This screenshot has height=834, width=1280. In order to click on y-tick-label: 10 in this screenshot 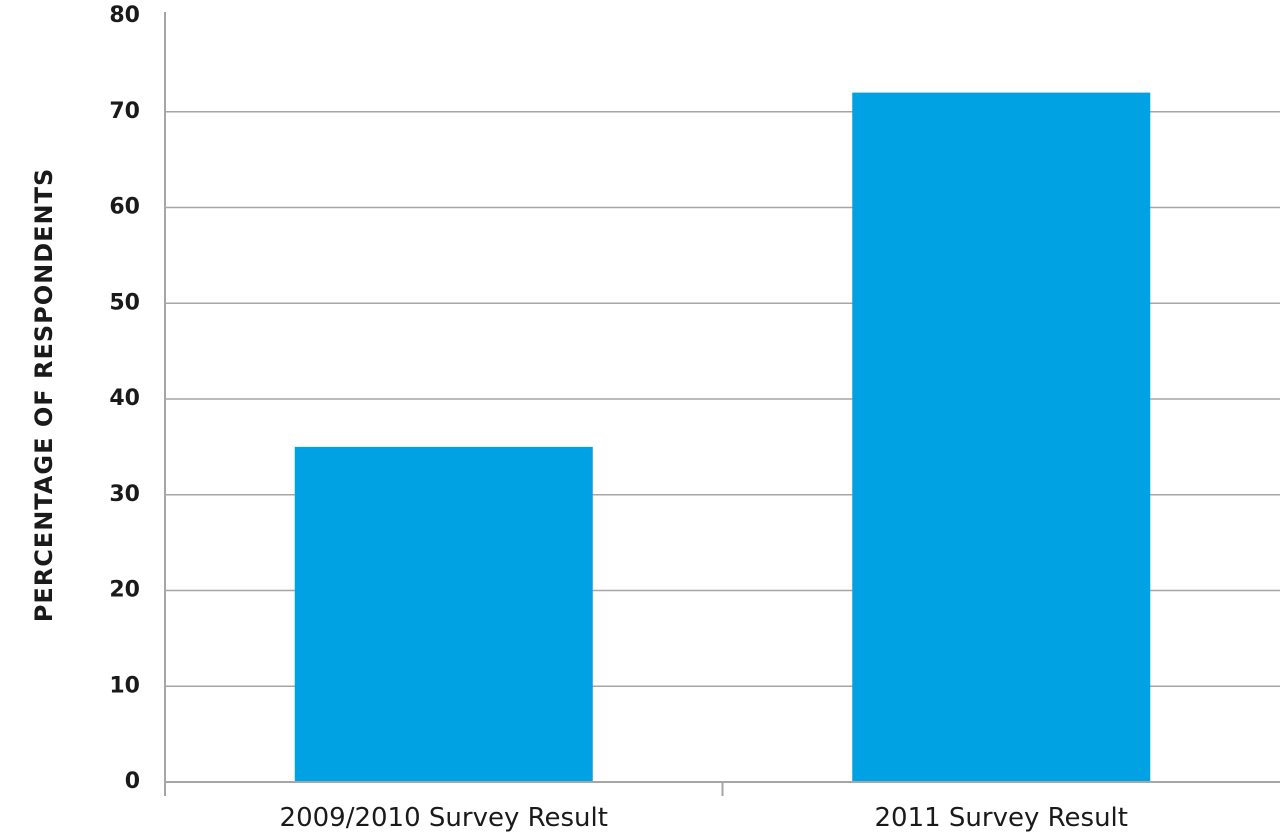, I will do `click(124, 685)`.